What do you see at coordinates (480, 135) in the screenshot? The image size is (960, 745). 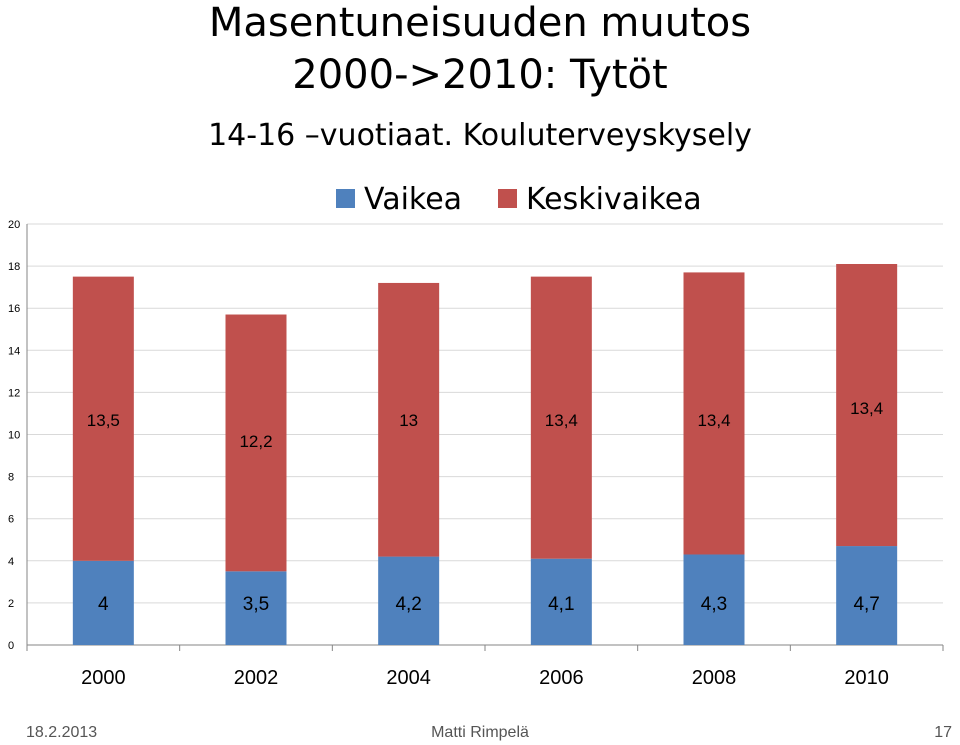 I see `chart-subtitle: 14-16 –vuotiaat. Kouluterveyskysely` at bounding box center [480, 135].